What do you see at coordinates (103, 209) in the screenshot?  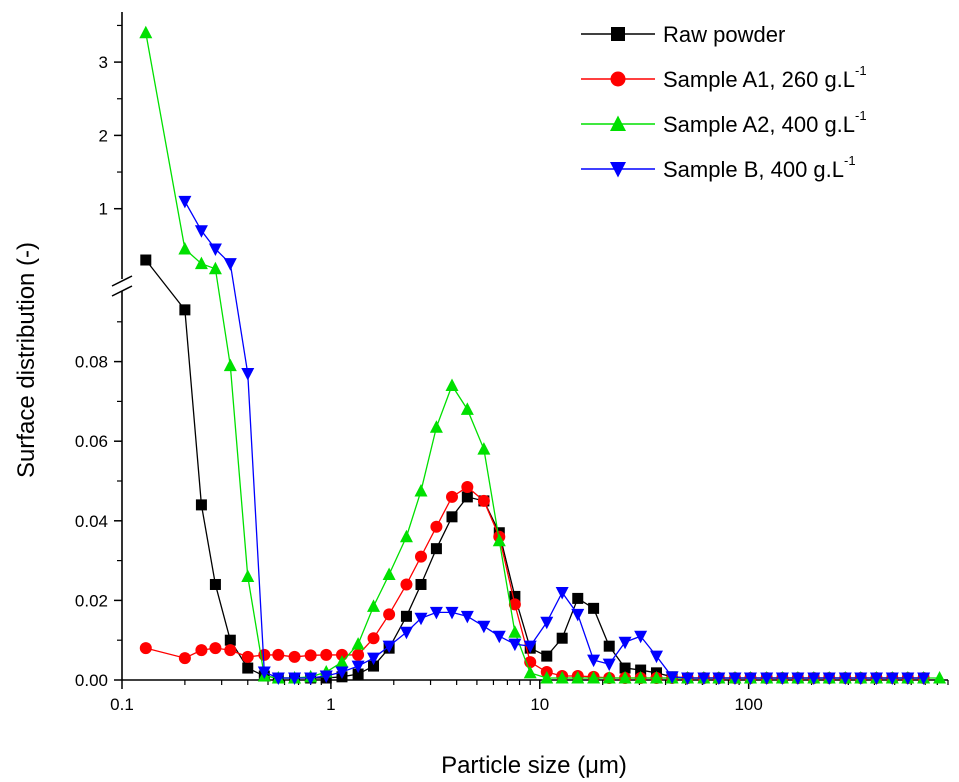 I see `y-tick-label: 1` at bounding box center [103, 209].